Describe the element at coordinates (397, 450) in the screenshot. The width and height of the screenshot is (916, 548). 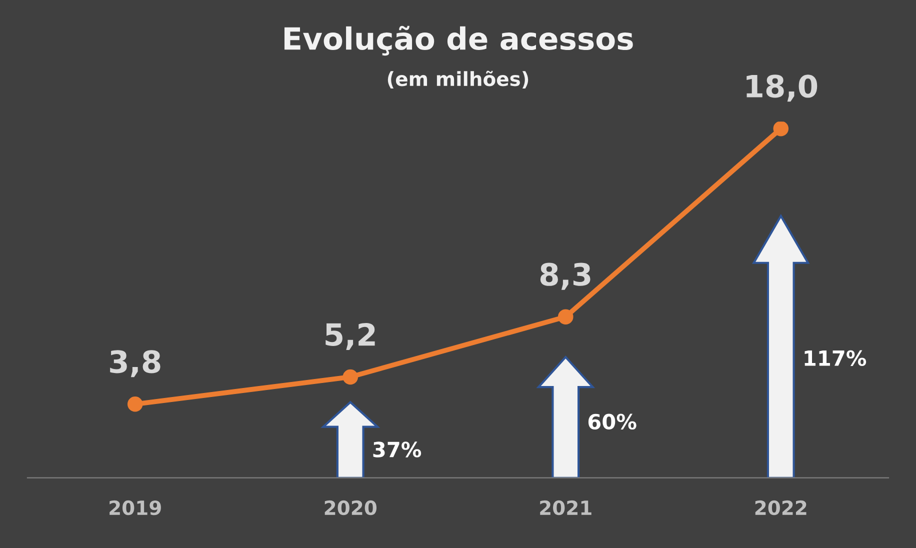
I see `text: 37%` at that location.